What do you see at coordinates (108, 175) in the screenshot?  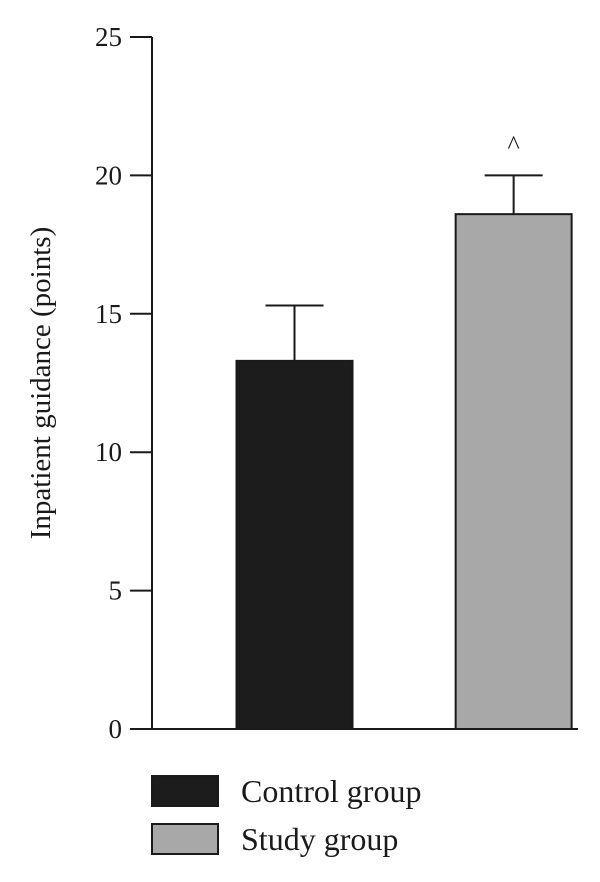 I see `y-tick-label: 20` at bounding box center [108, 175].